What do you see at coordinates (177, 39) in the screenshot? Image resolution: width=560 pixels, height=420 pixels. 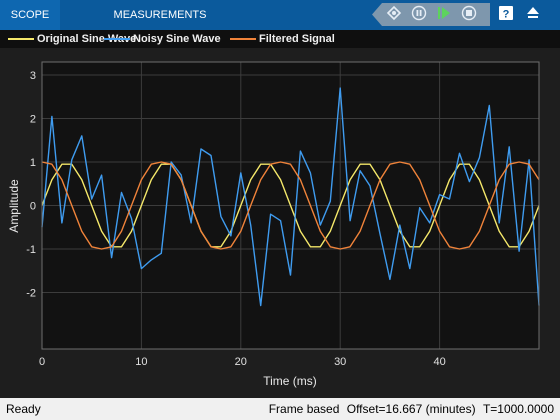 I see `legend-label: Noisy Sine Wave` at bounding box center [177, 39].